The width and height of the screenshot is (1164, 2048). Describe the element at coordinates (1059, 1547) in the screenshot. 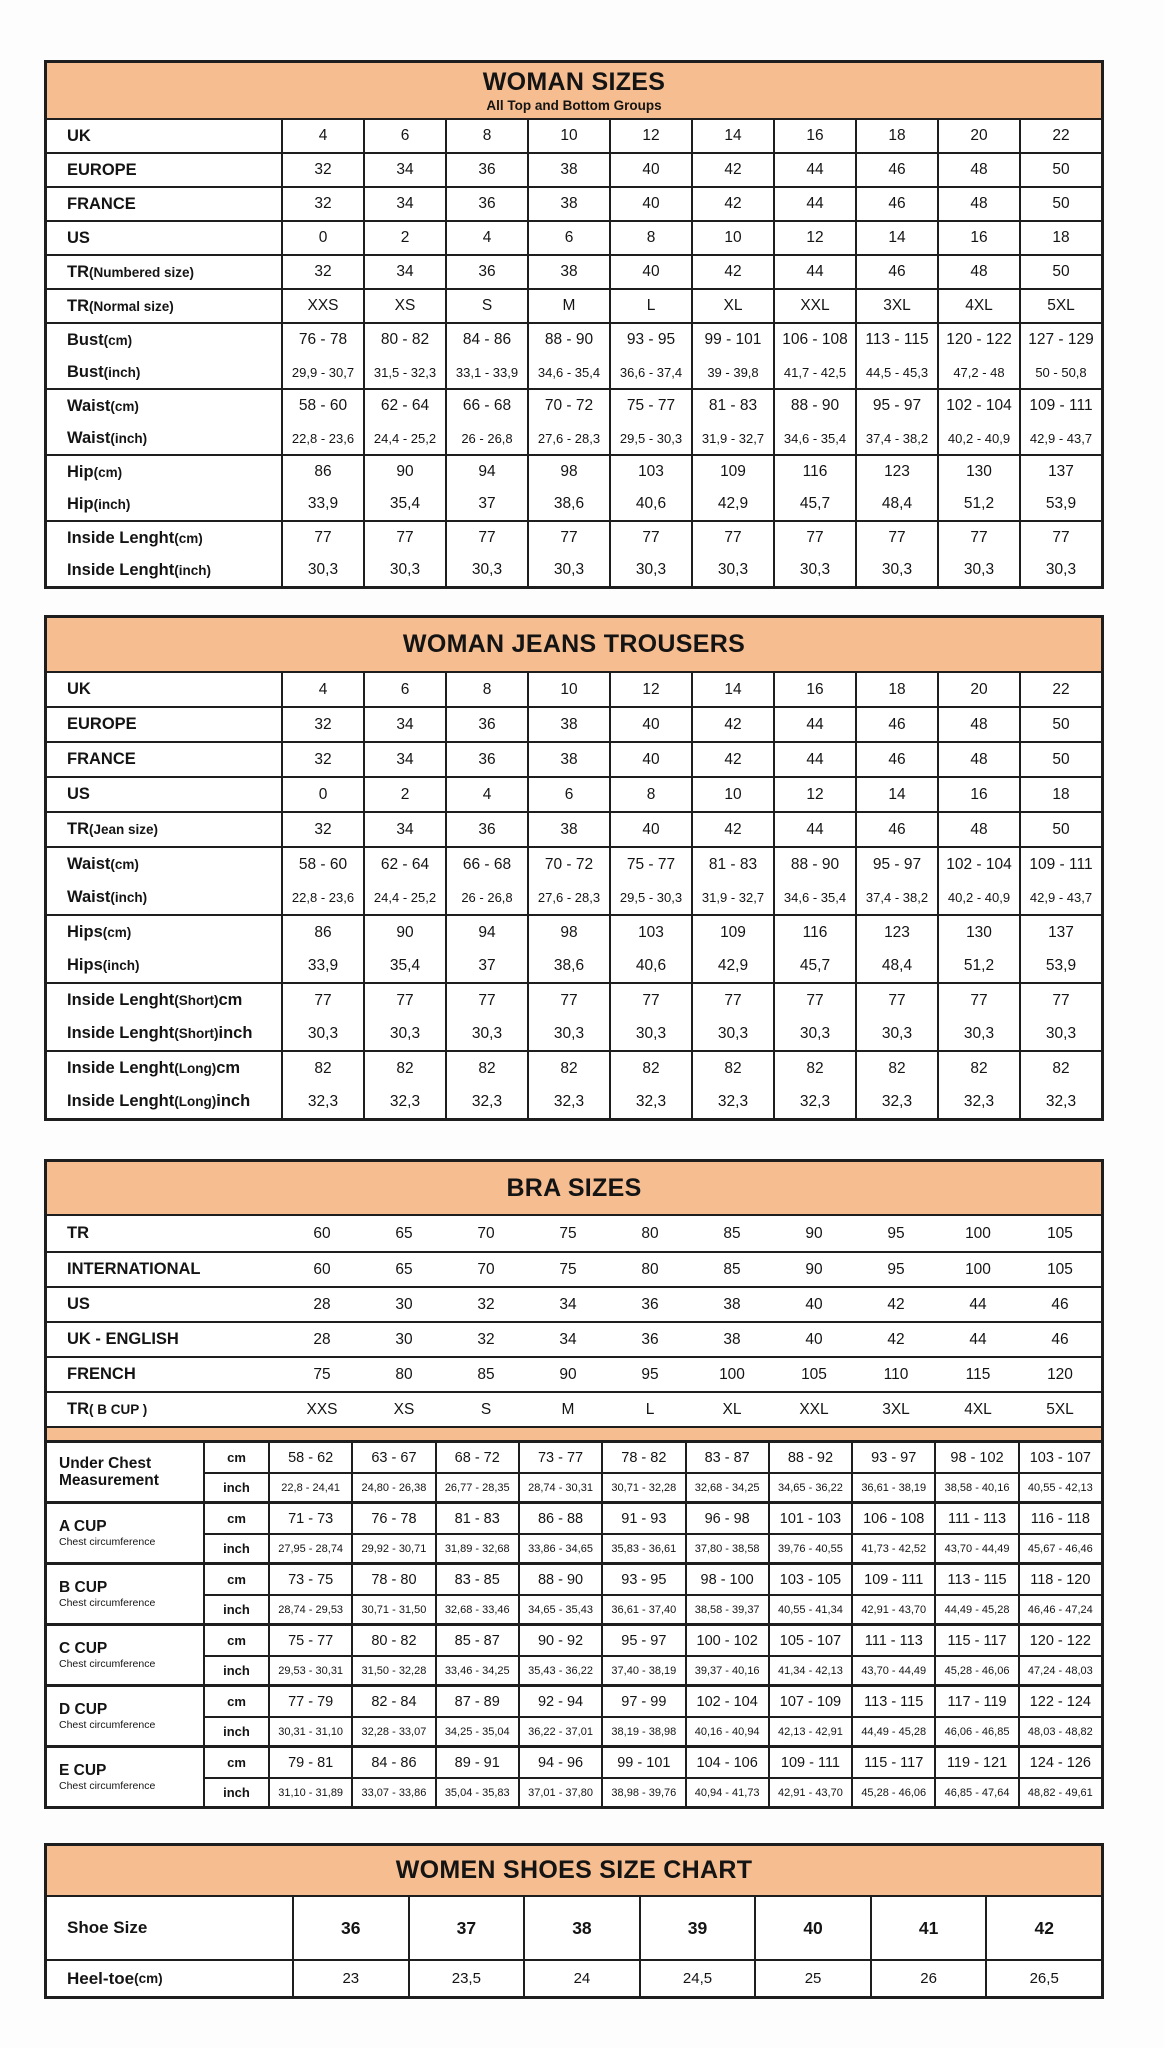

I see `cell-value: 45,67 - 46,46` at that location.